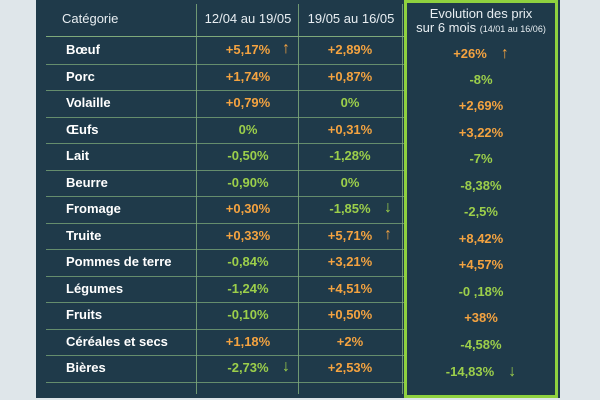 The image size is (600, 400). I want to click on row-value-p1: -0,84%, so click(248, 261).